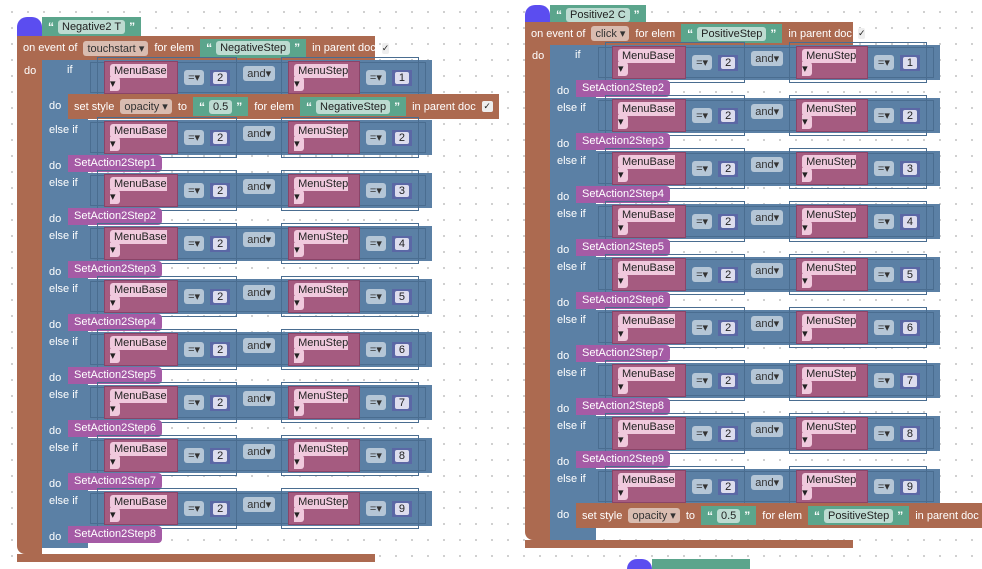 Image resolution: width=982 pixels, height=569 pixels. I want to click on number-value: 3, so click(909, 168).